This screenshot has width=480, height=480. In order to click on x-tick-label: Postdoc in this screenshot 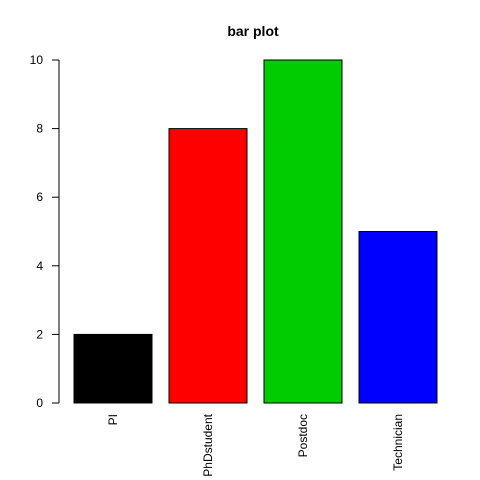, I will do `click(303, 435)`.